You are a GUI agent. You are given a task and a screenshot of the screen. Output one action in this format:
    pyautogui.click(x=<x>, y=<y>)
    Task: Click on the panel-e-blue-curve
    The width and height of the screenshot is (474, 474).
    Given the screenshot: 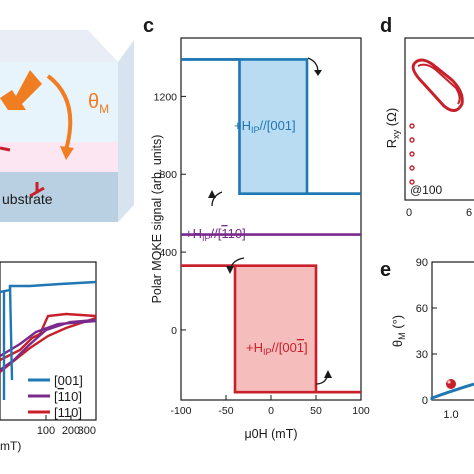 What is the action you would take?
    pyautogui.click(x=452, y=391)
    